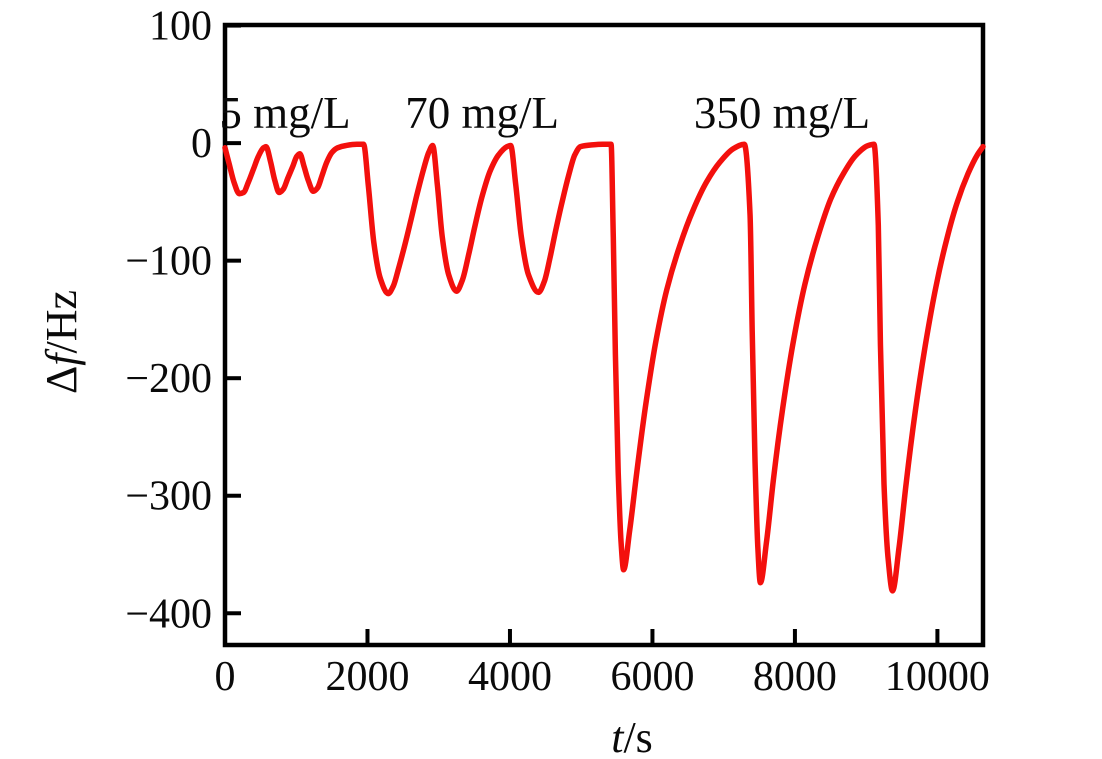 This screenshot has height=759, width=1102. What do you see at coordinates (168, 614) in the screenshot?
I see `y-tick-label: −400` at bounding box center [168, 614].